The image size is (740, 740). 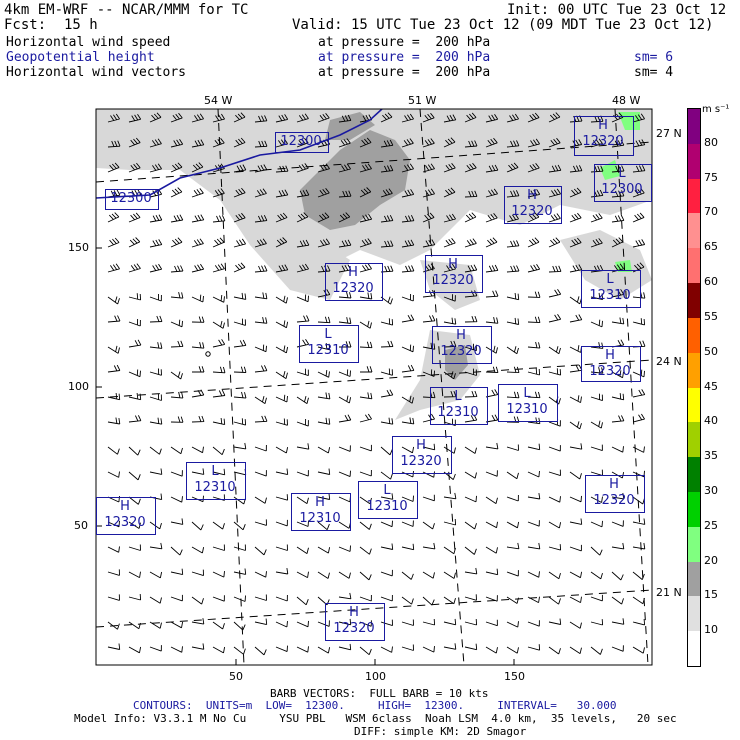 What do you see at coordinates (81, 25) in the screenshot?
I see `forecast-hour: 15 h` at bounding box center [81, 25].